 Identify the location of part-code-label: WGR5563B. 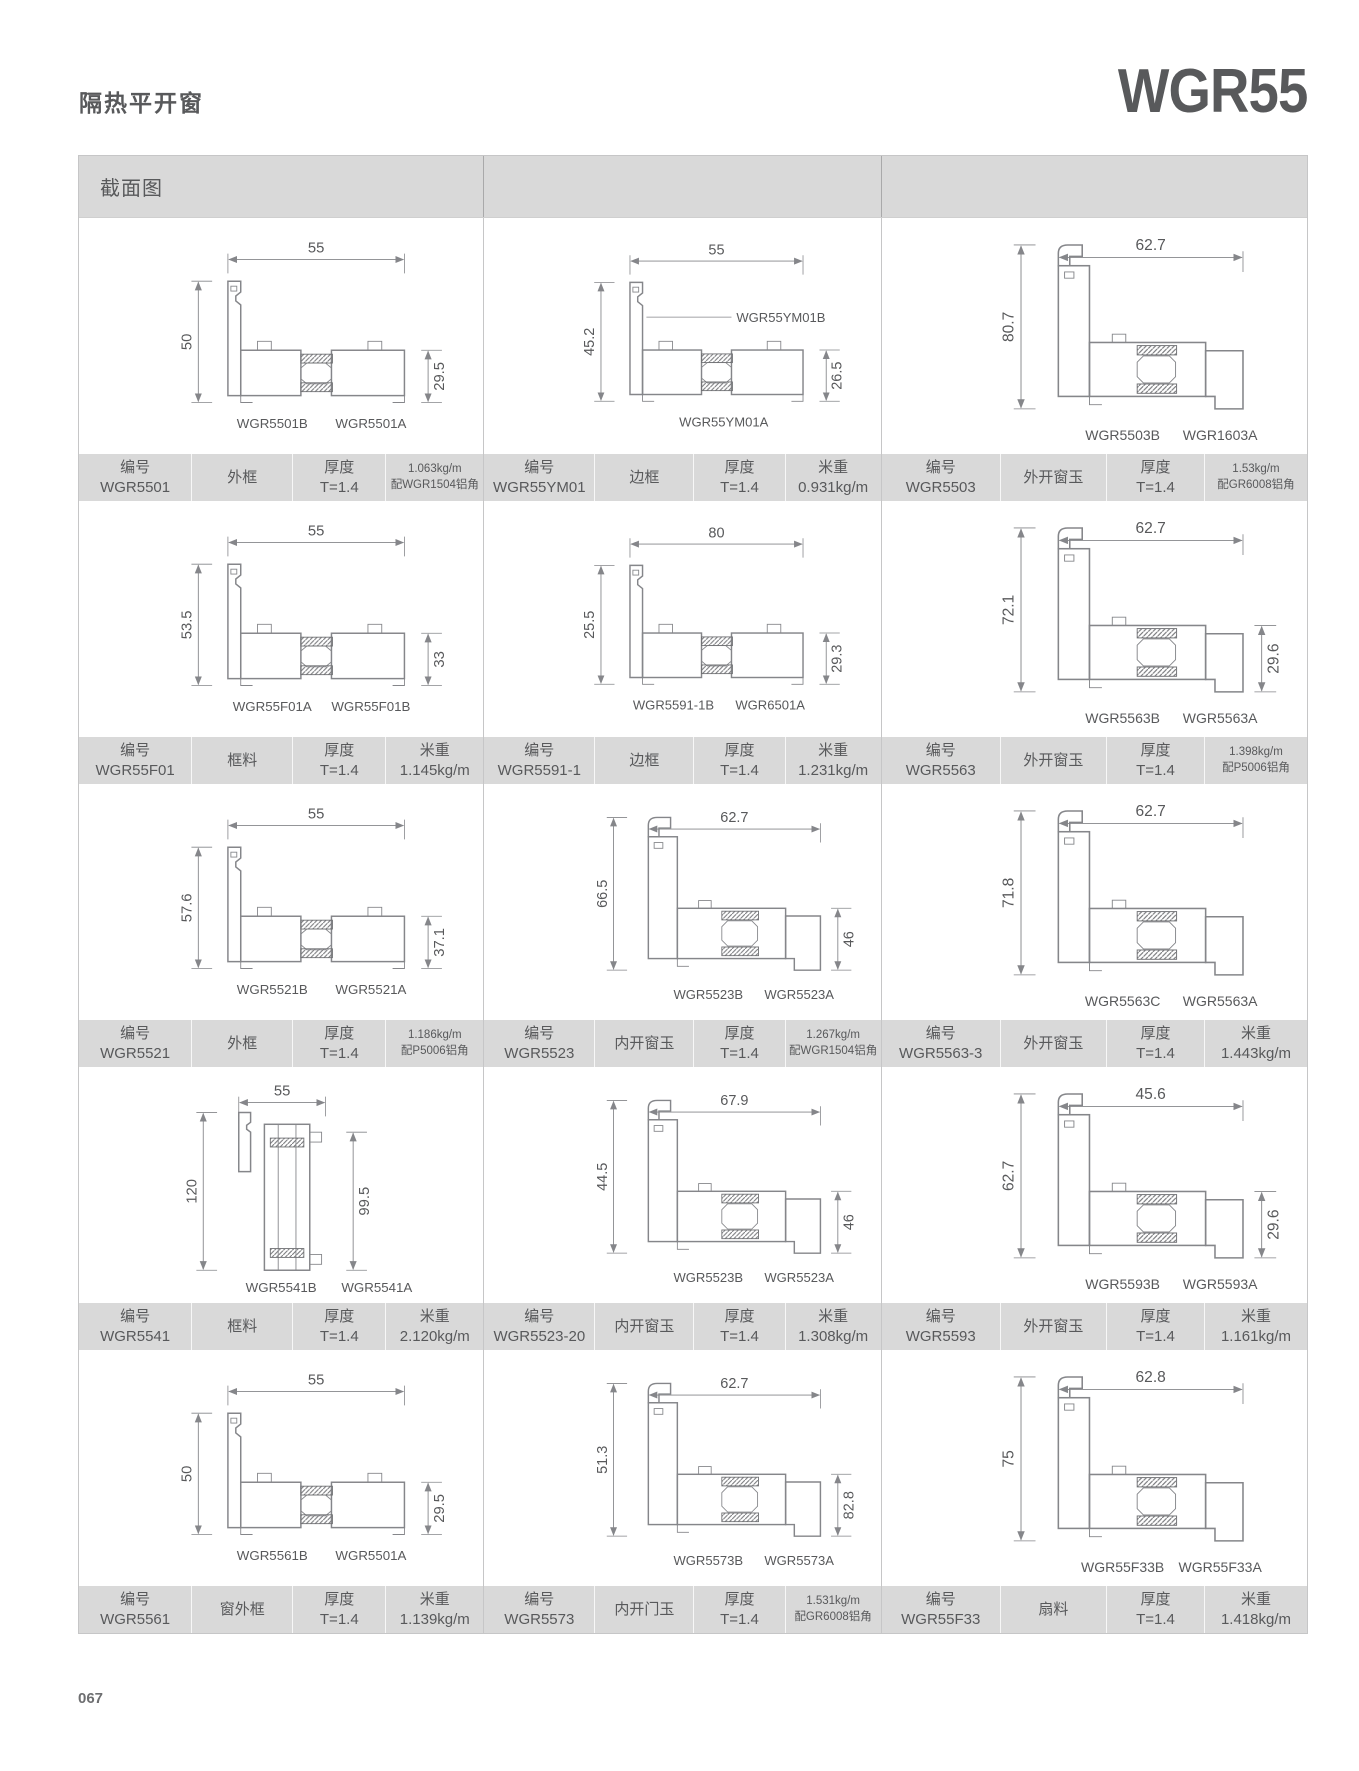
(1122, 718).